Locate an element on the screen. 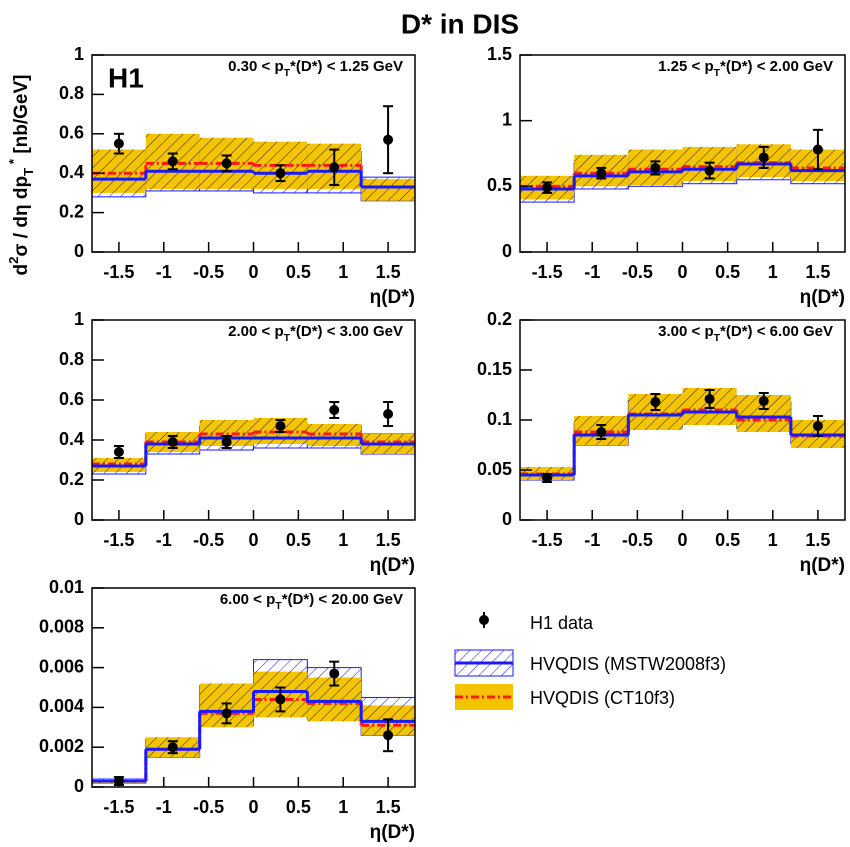 This screenshot has height=847, width=850. y-axis-label-part: d is located at coordinates (21, 270).